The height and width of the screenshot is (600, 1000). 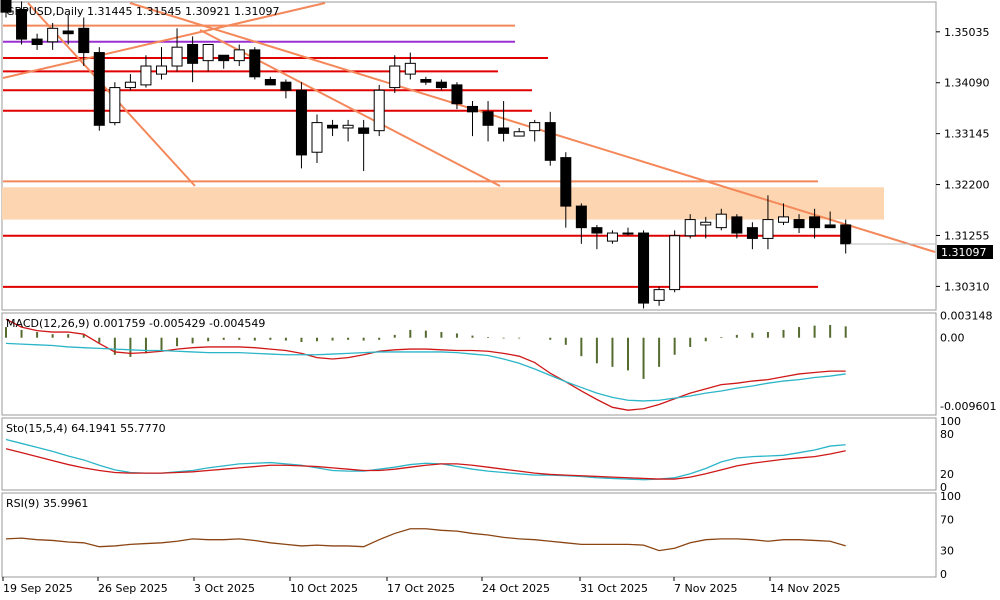 What do you see at coordinates (967, 83) in the screenshot?
I see `price-tick-label: 1.34090` at bounding box center [967, 83].